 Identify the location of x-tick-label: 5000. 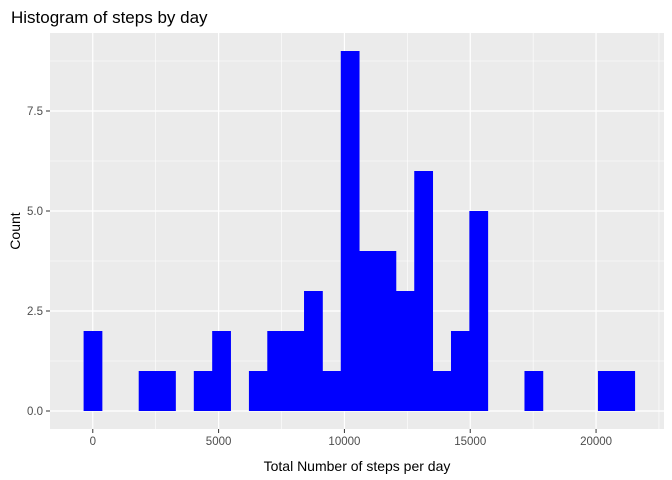
(219, 442).